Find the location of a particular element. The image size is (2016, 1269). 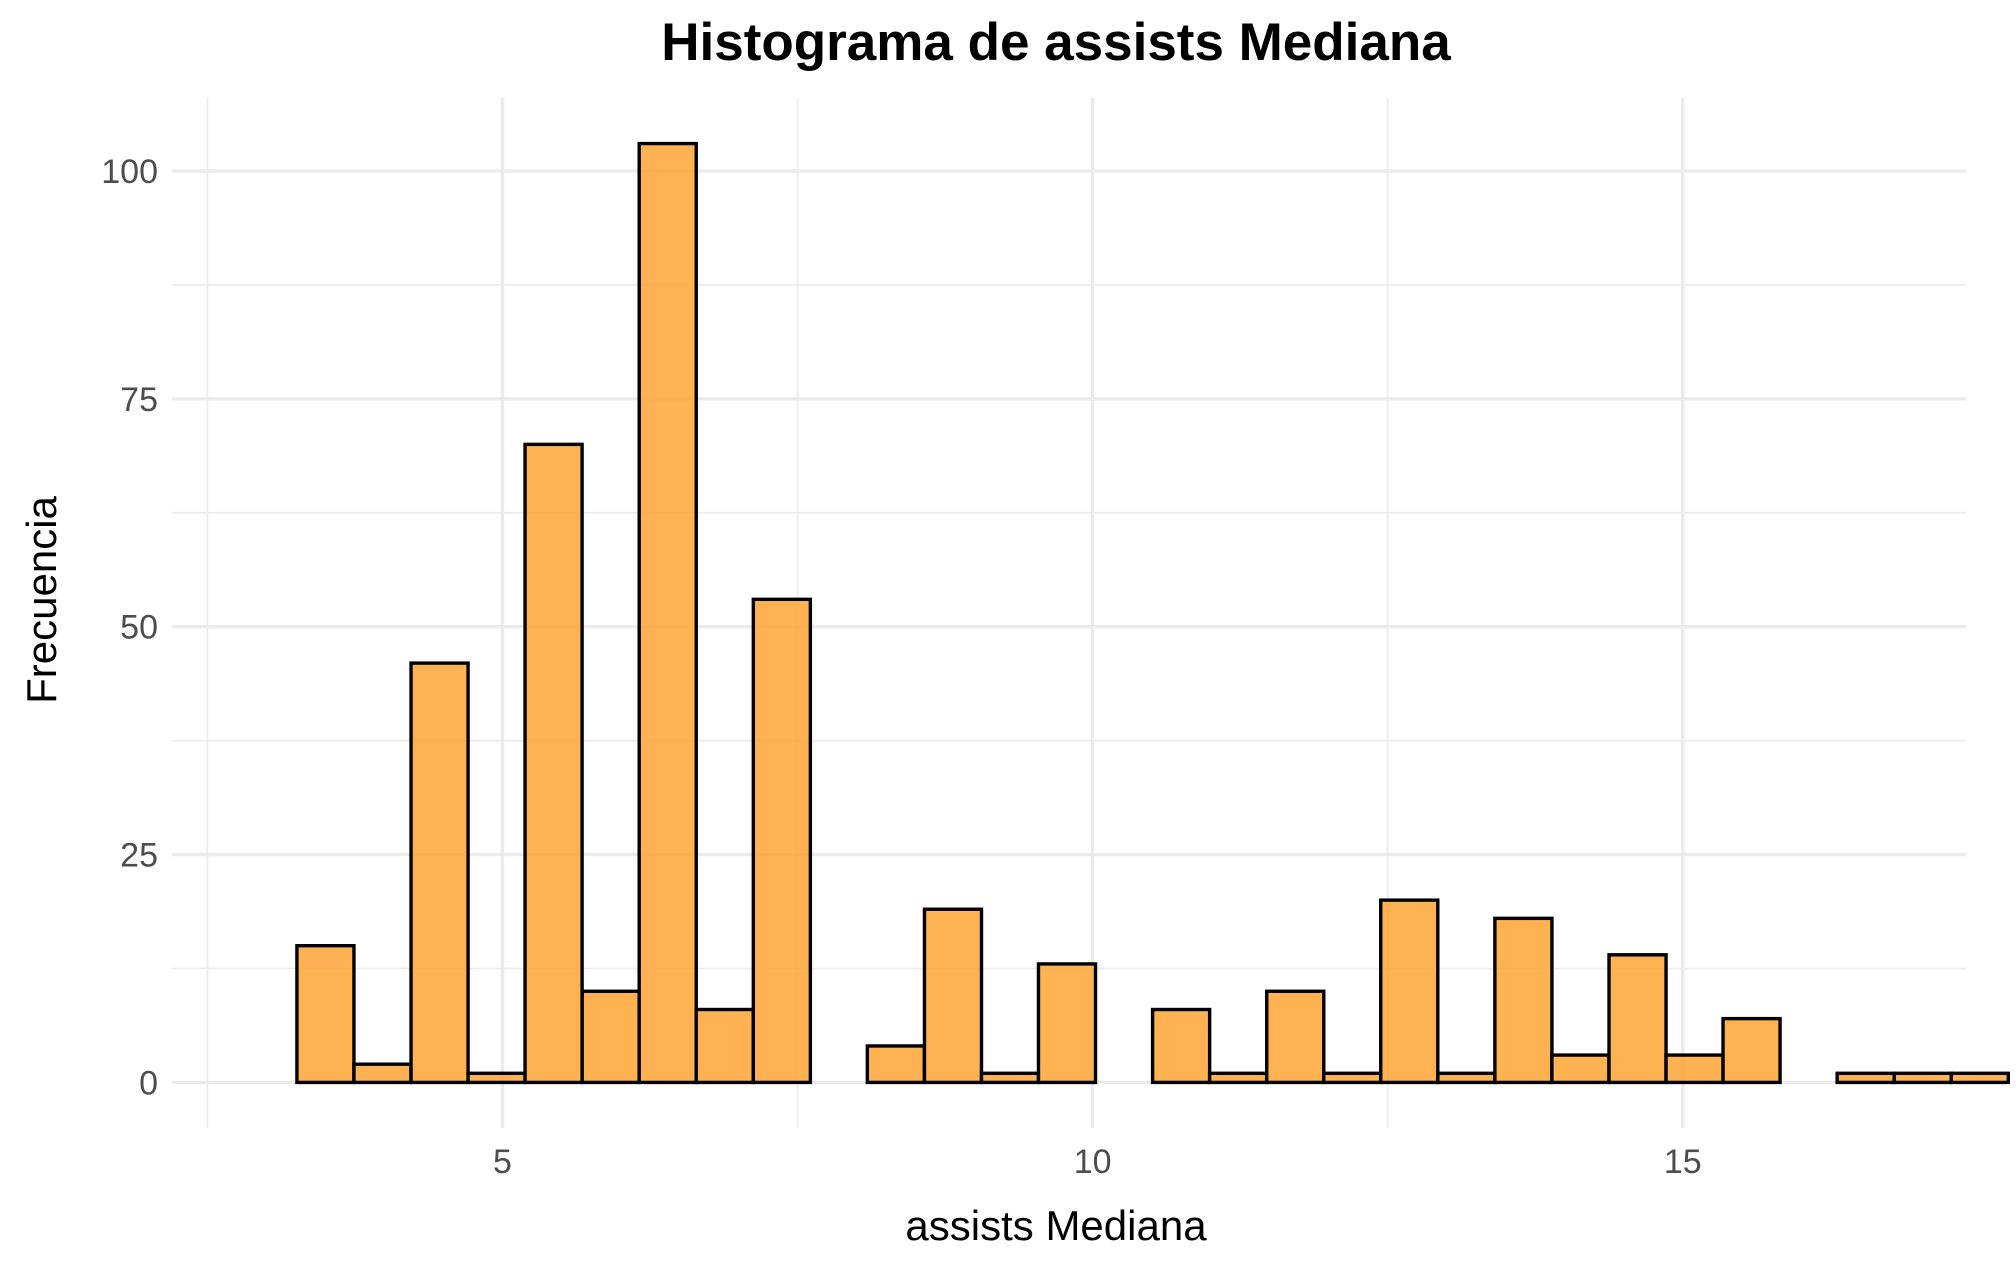

x-axis-title: assists Mediana is located at coordinates (1056, 1225).